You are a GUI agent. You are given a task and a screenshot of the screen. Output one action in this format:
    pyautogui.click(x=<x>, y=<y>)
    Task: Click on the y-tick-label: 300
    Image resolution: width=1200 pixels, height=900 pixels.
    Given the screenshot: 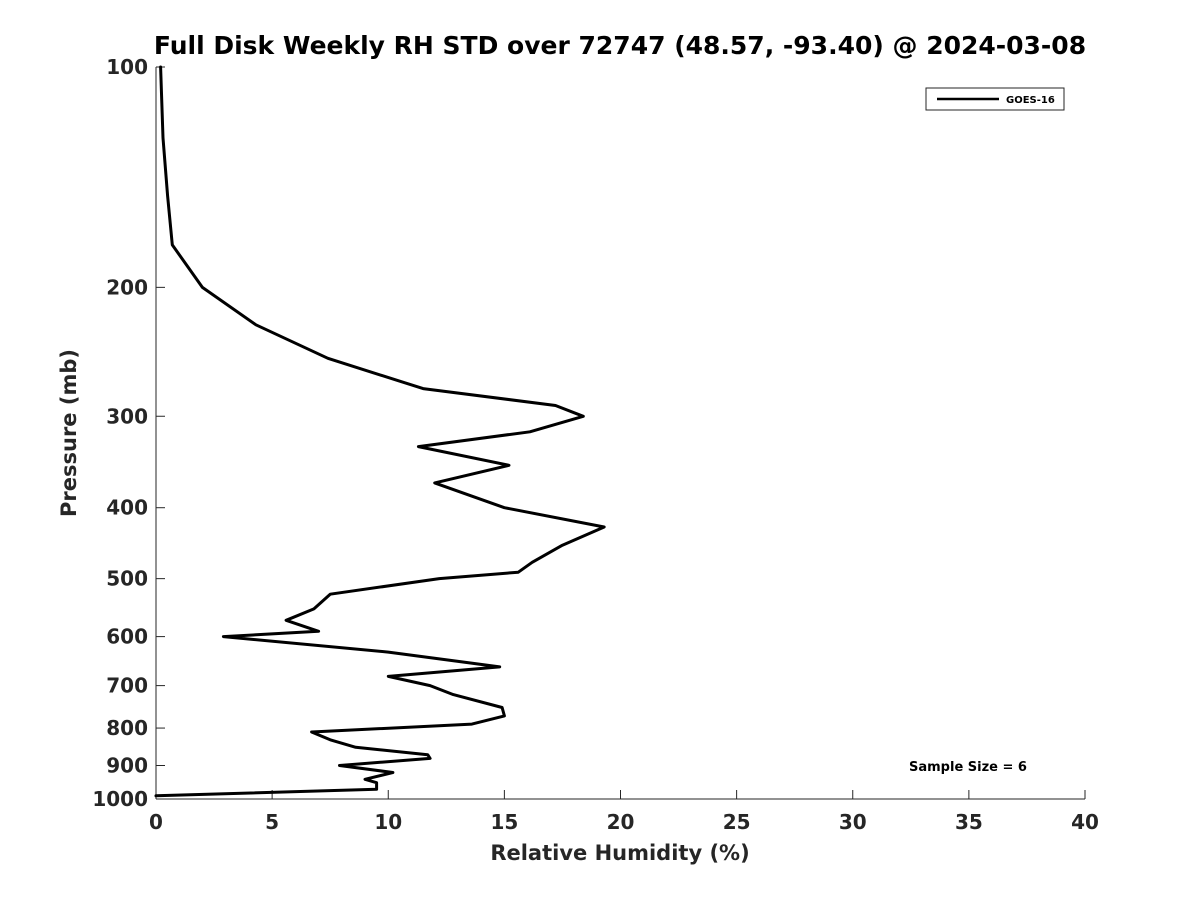 What is the action you would take?
    pyautogui.click(x=127, y=416)
    